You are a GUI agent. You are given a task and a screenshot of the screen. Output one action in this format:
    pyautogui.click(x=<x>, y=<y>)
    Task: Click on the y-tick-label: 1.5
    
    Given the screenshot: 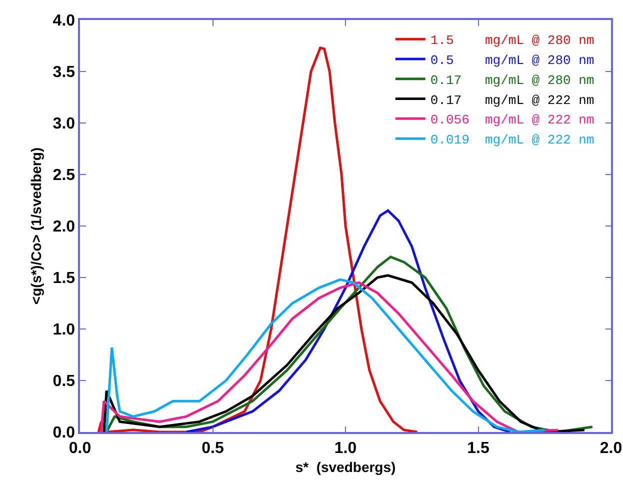 What is the action you would take?
    pyautogui.click(x=64, y=279)
    